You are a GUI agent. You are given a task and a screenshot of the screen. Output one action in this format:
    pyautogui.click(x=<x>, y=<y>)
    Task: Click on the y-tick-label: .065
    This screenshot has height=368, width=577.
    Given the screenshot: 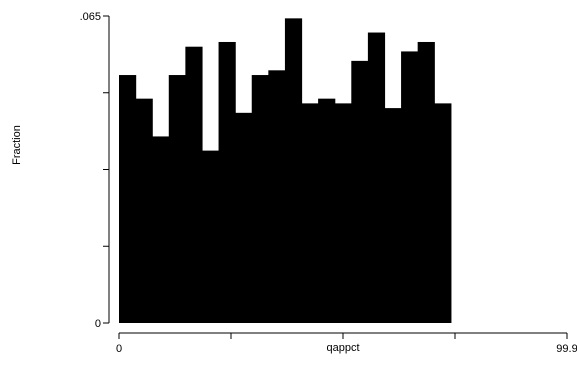 What is the action you would take?
    pyautogui.click(x=90, y=17)
    